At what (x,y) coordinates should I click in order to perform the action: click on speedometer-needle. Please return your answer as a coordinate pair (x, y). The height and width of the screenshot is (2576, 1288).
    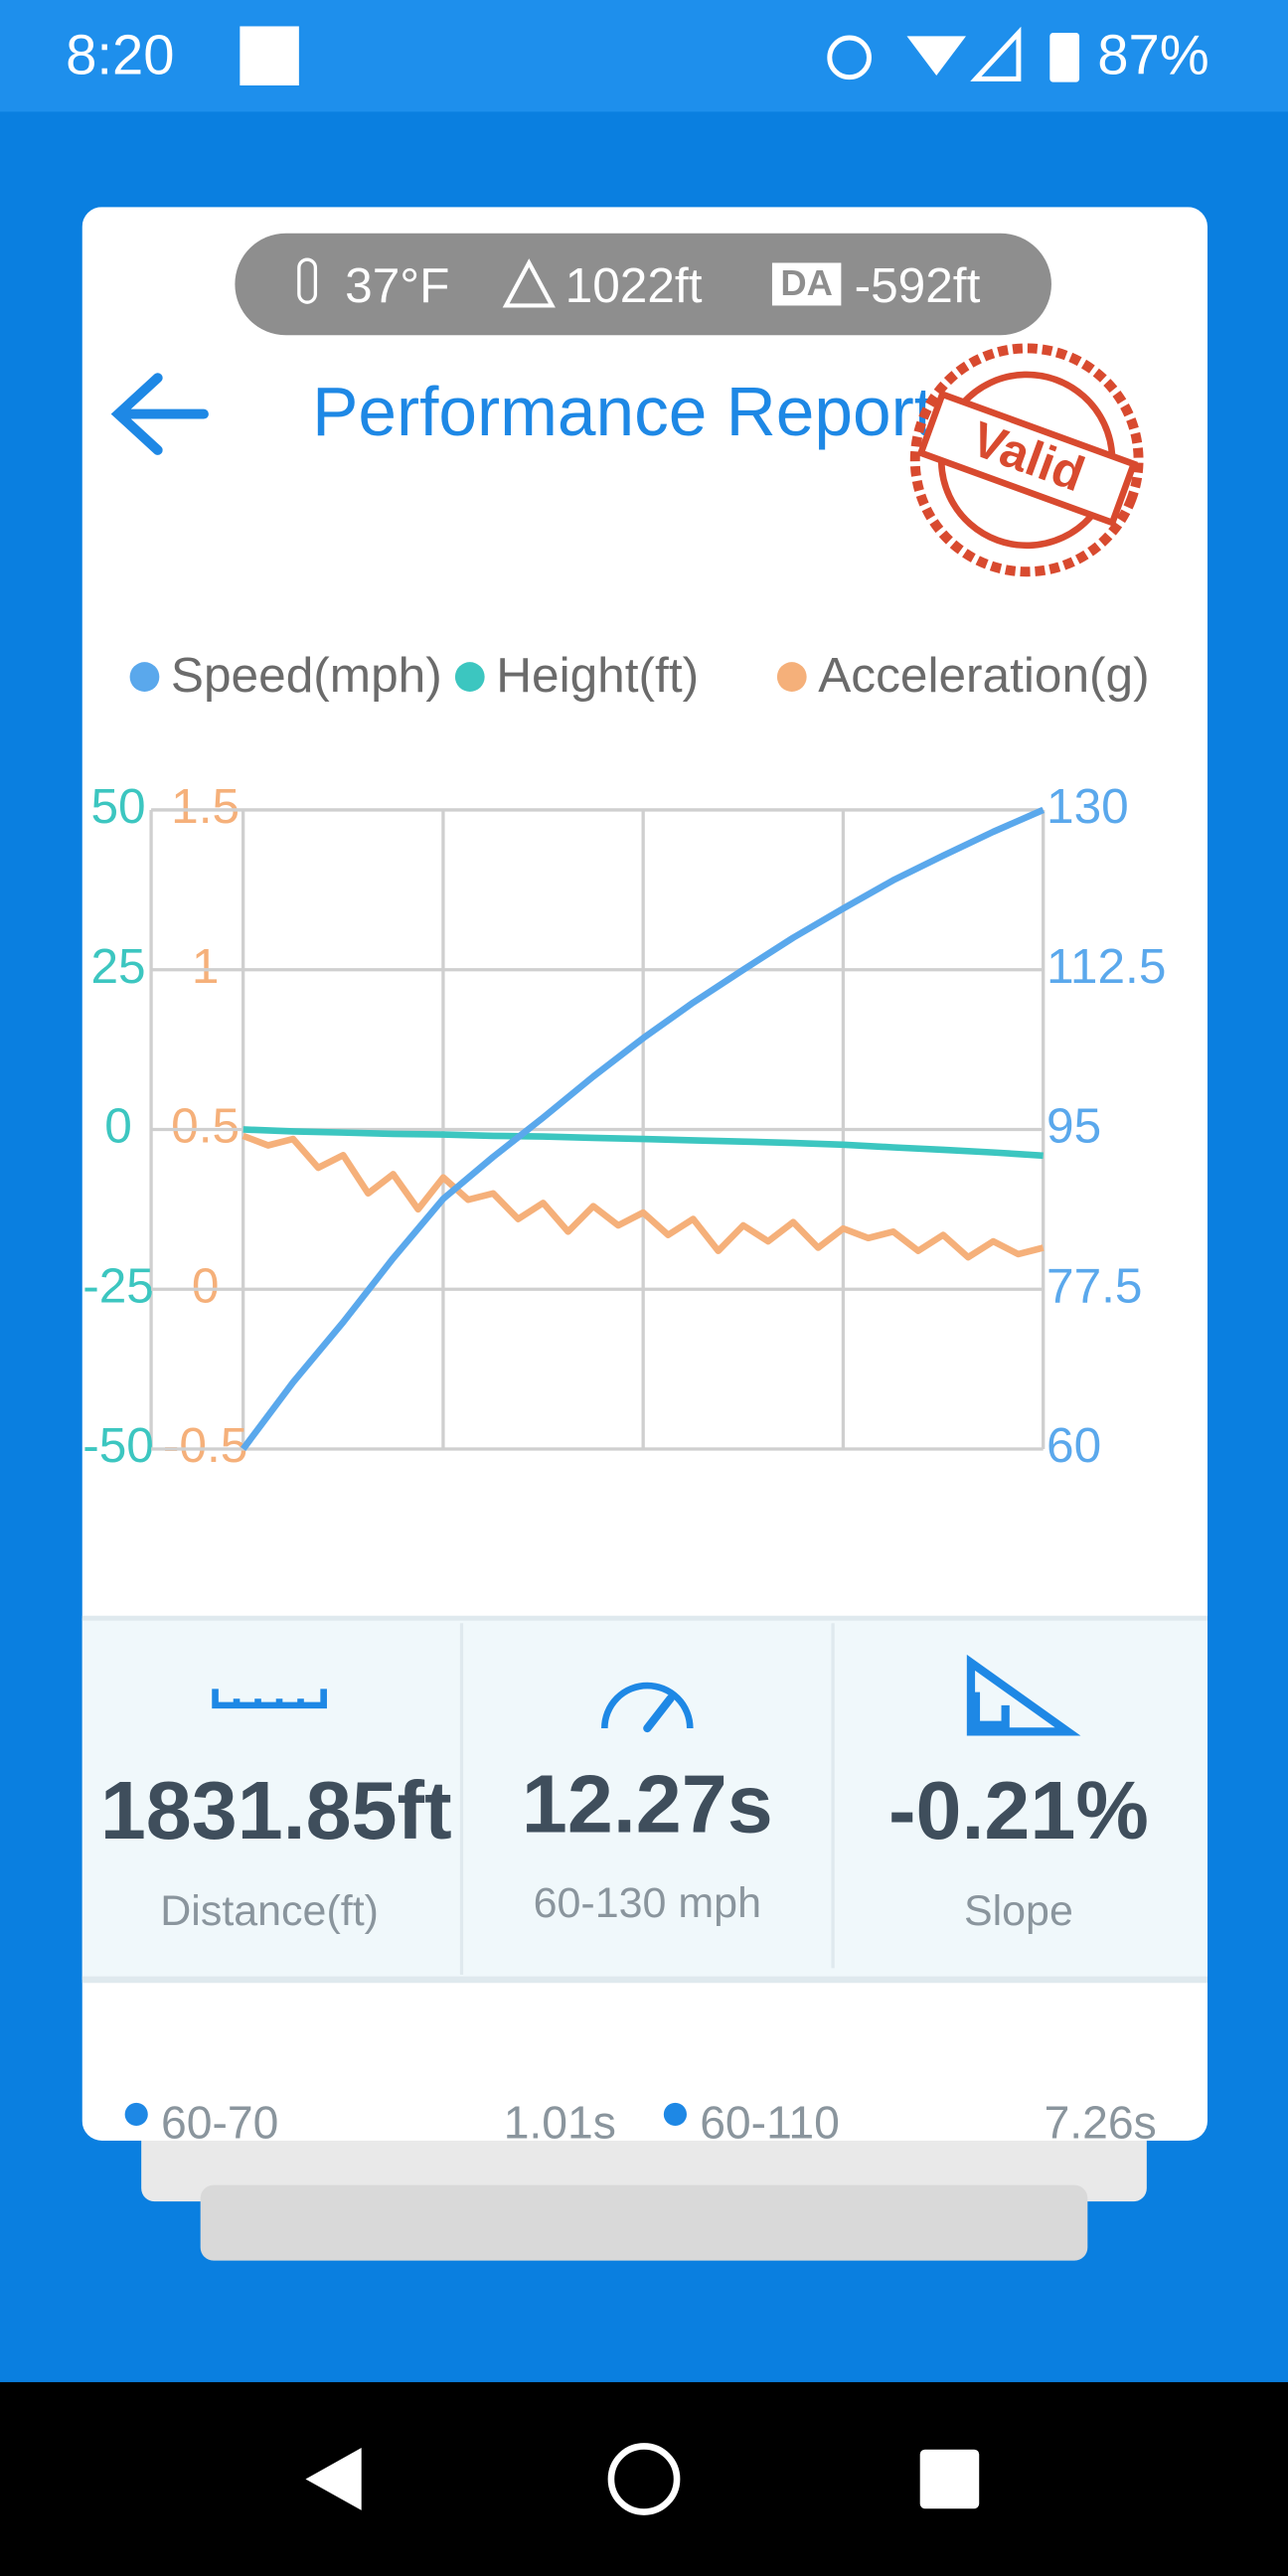
    Looking at the image, I should click on (659, 1713).